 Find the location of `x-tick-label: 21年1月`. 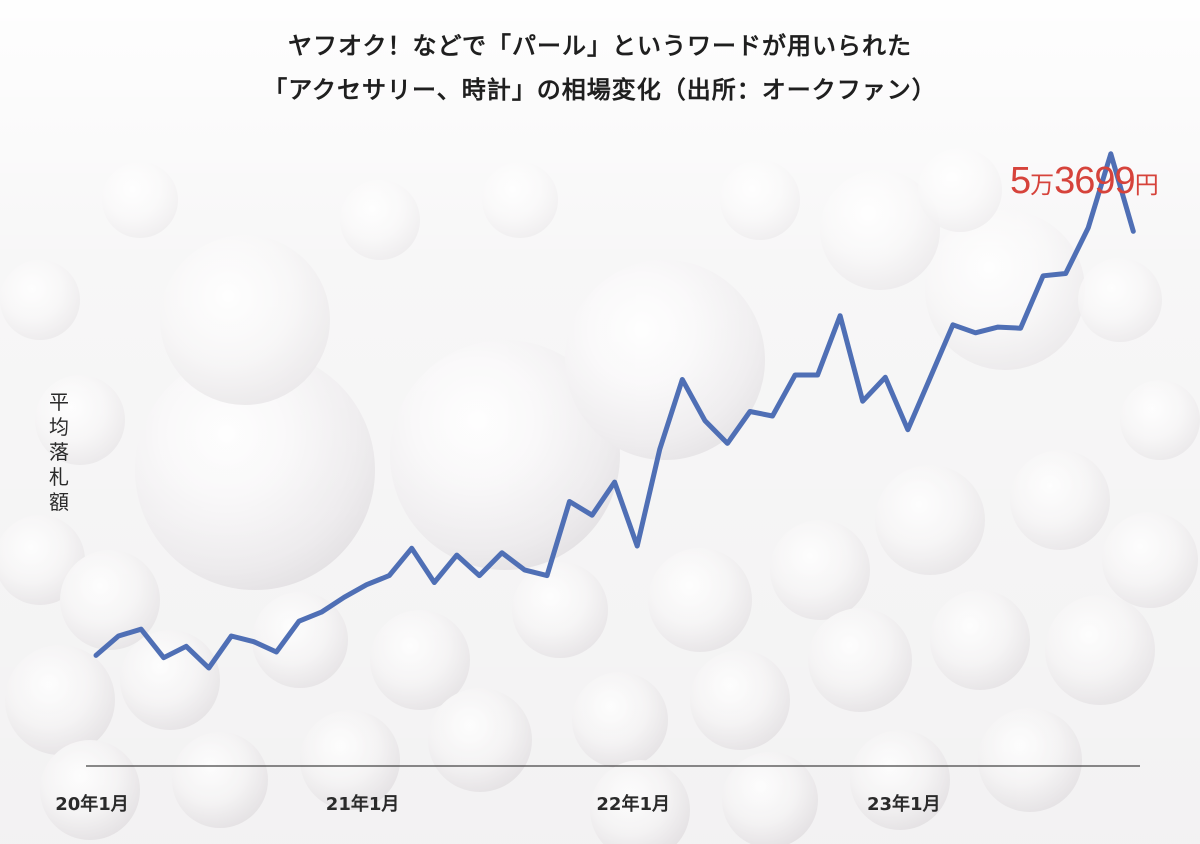

x-tick-label: 21年1月 is located at coordinates (363, 804).